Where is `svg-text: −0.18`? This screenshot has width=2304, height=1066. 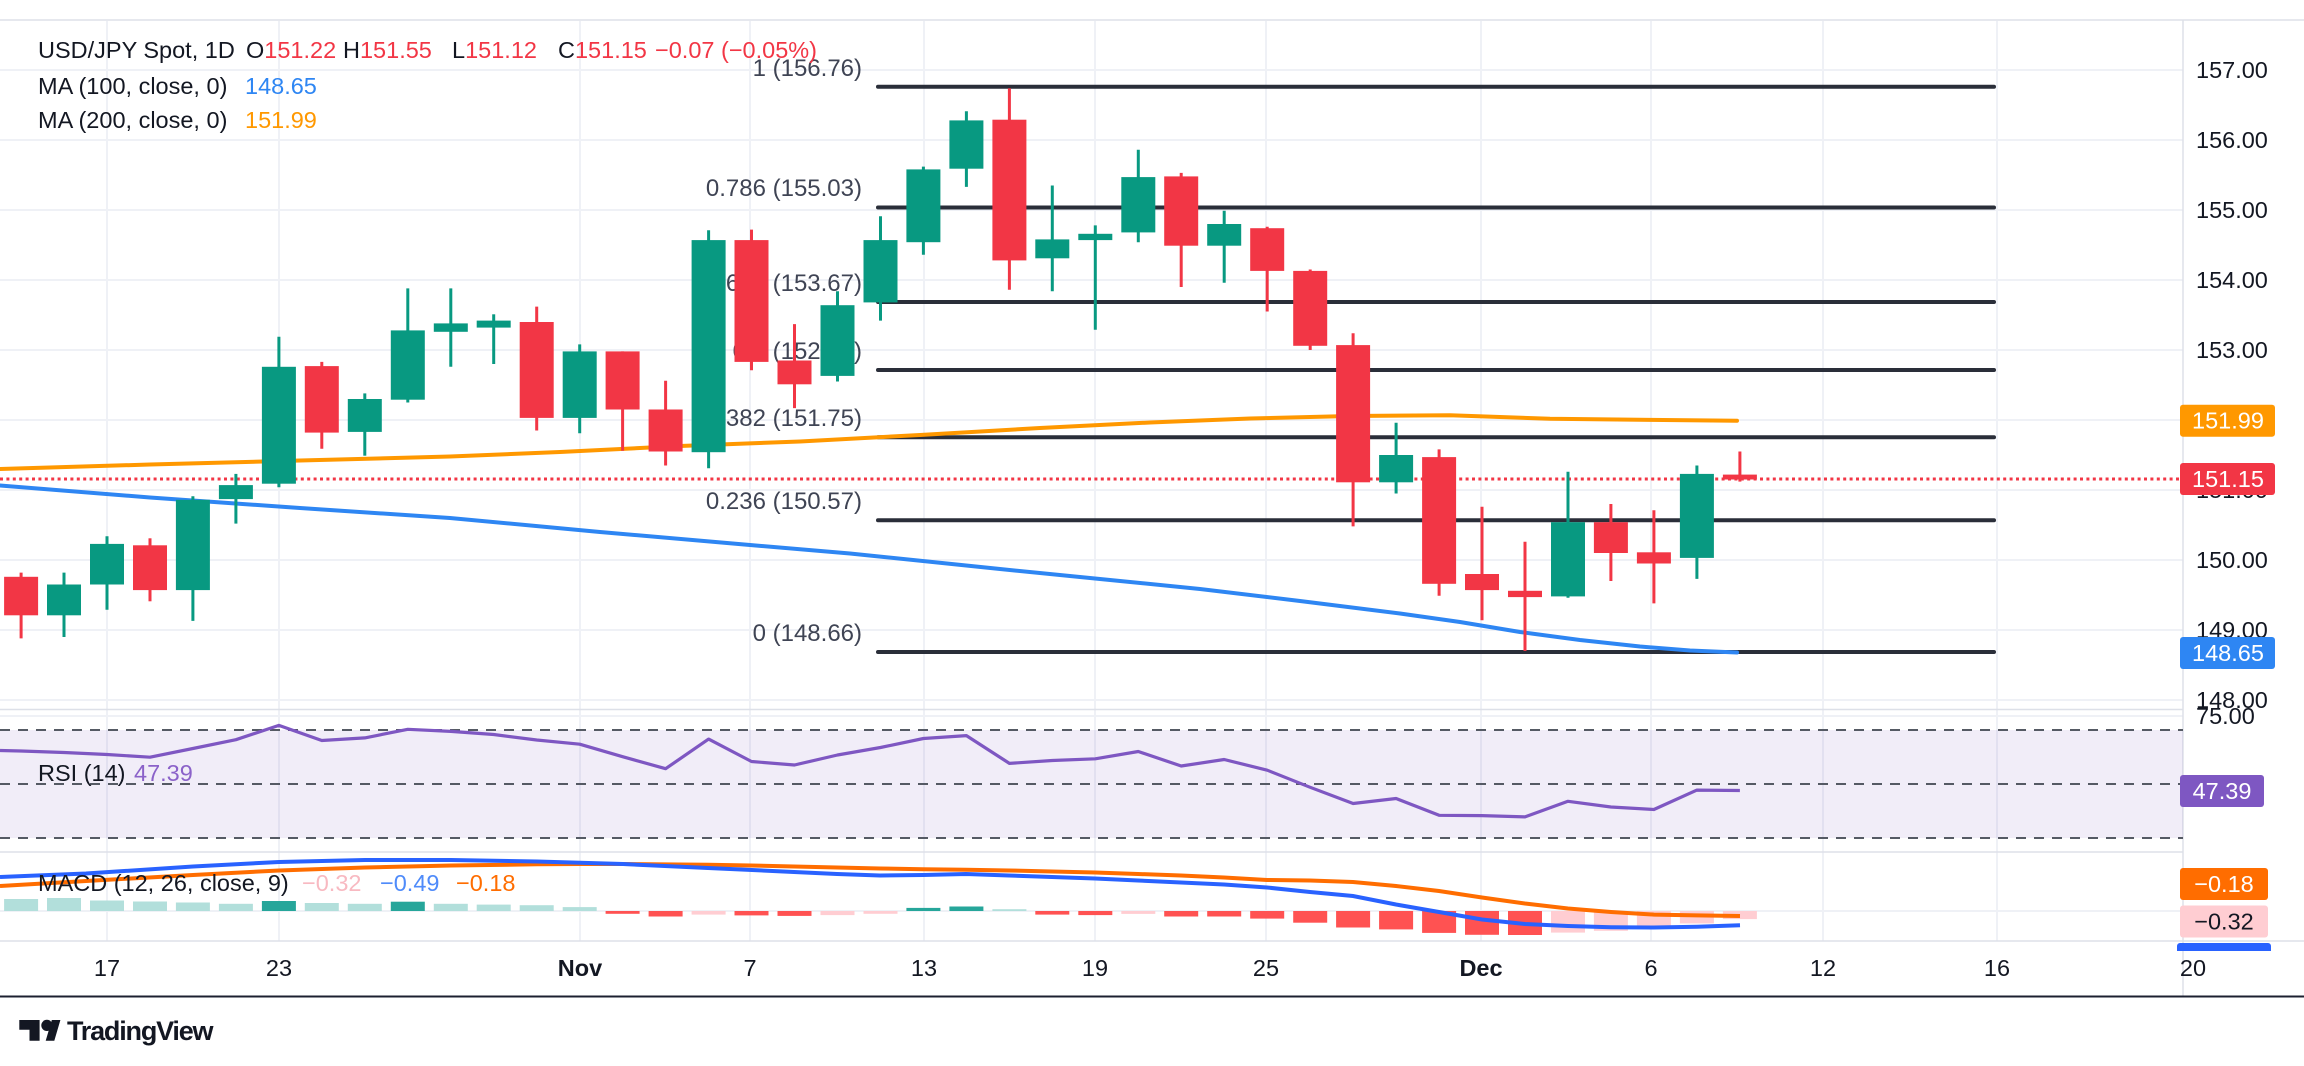 svg-text: −0.18 is located at coordinates (2223, 884).